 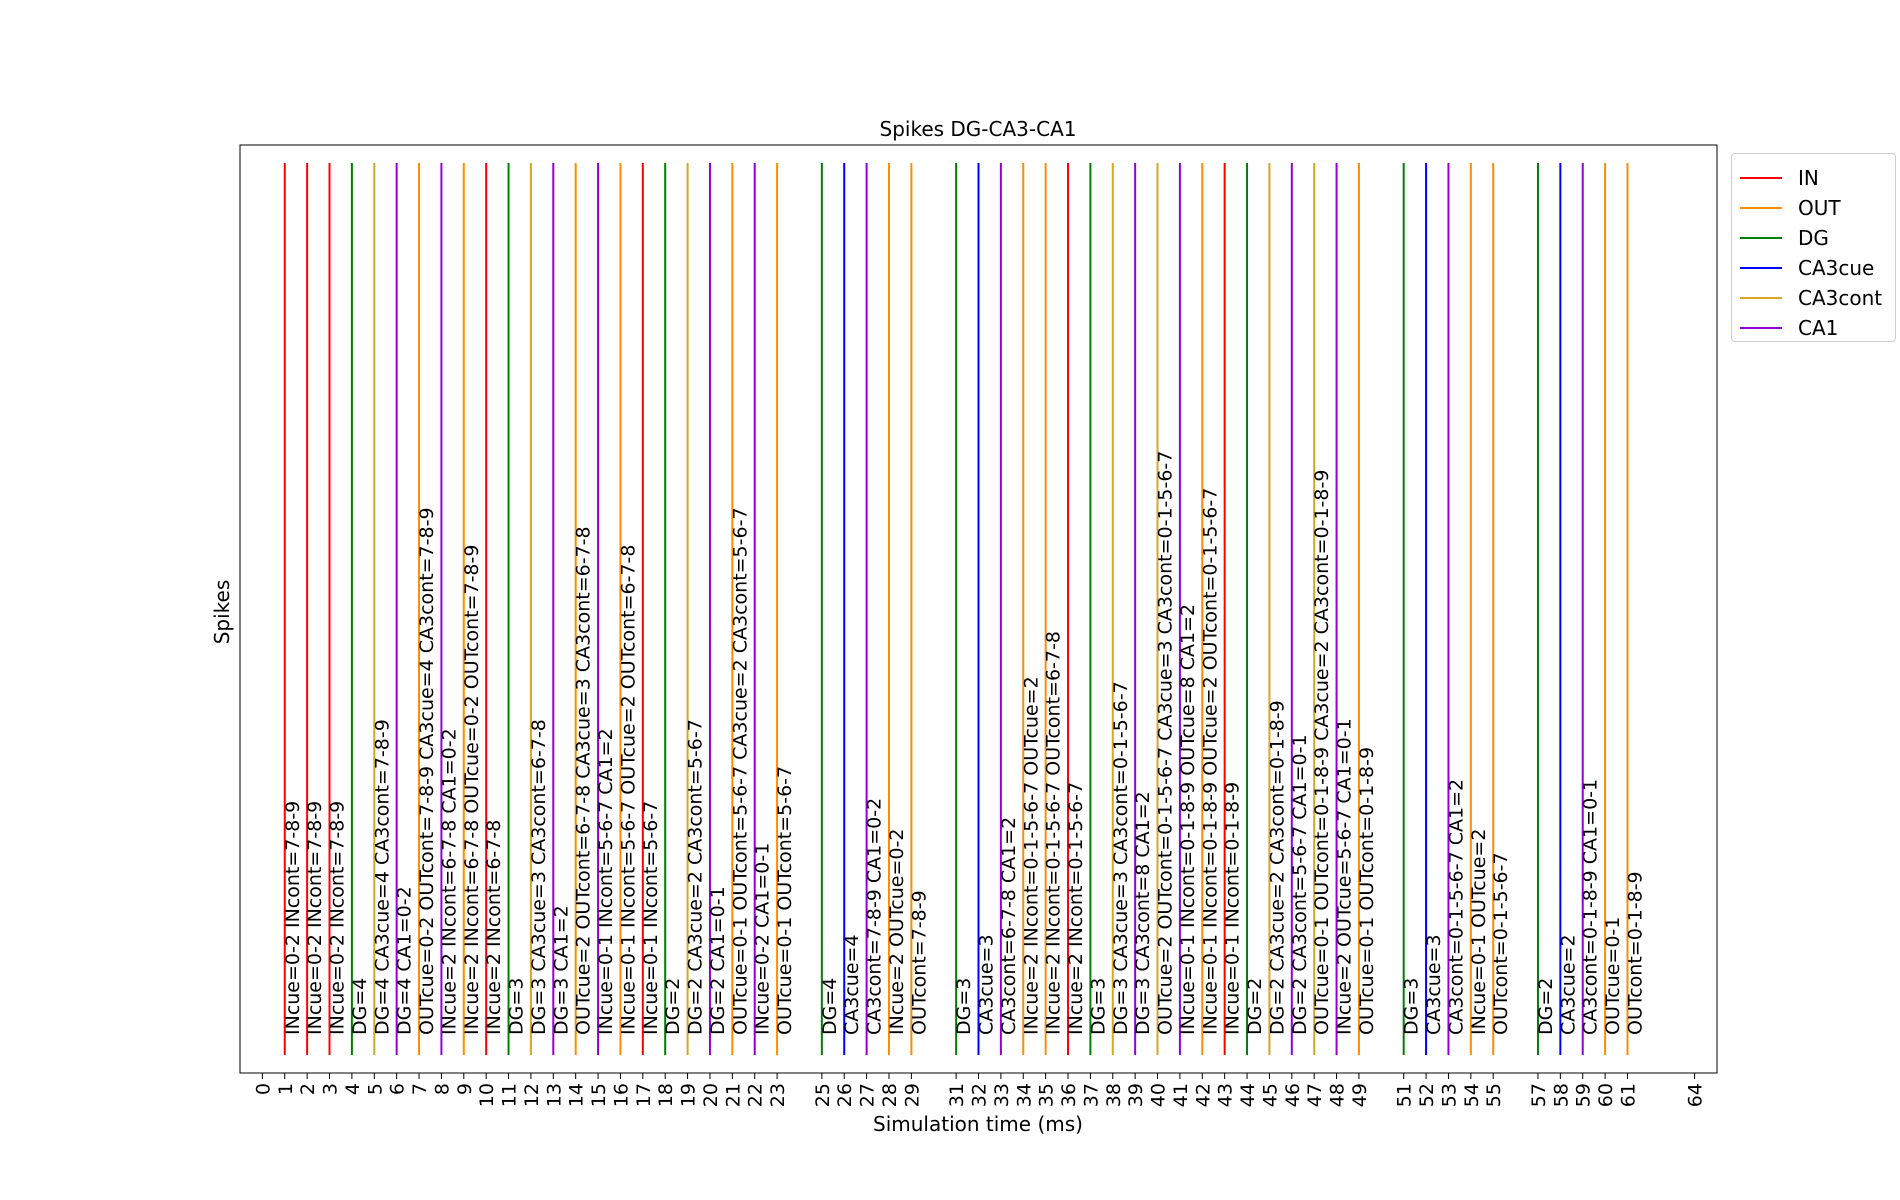 I want to click on x-tick-label: 52, so click(x=1427, y=1095).